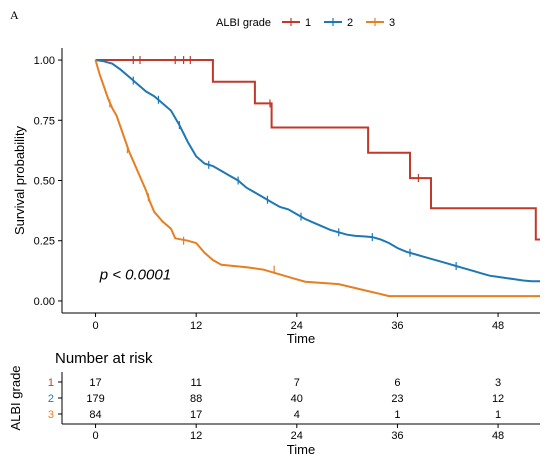 The height and width of the screenshot is (460, 550). I want to click on risk-count-cell: 4, so click(297, 415).